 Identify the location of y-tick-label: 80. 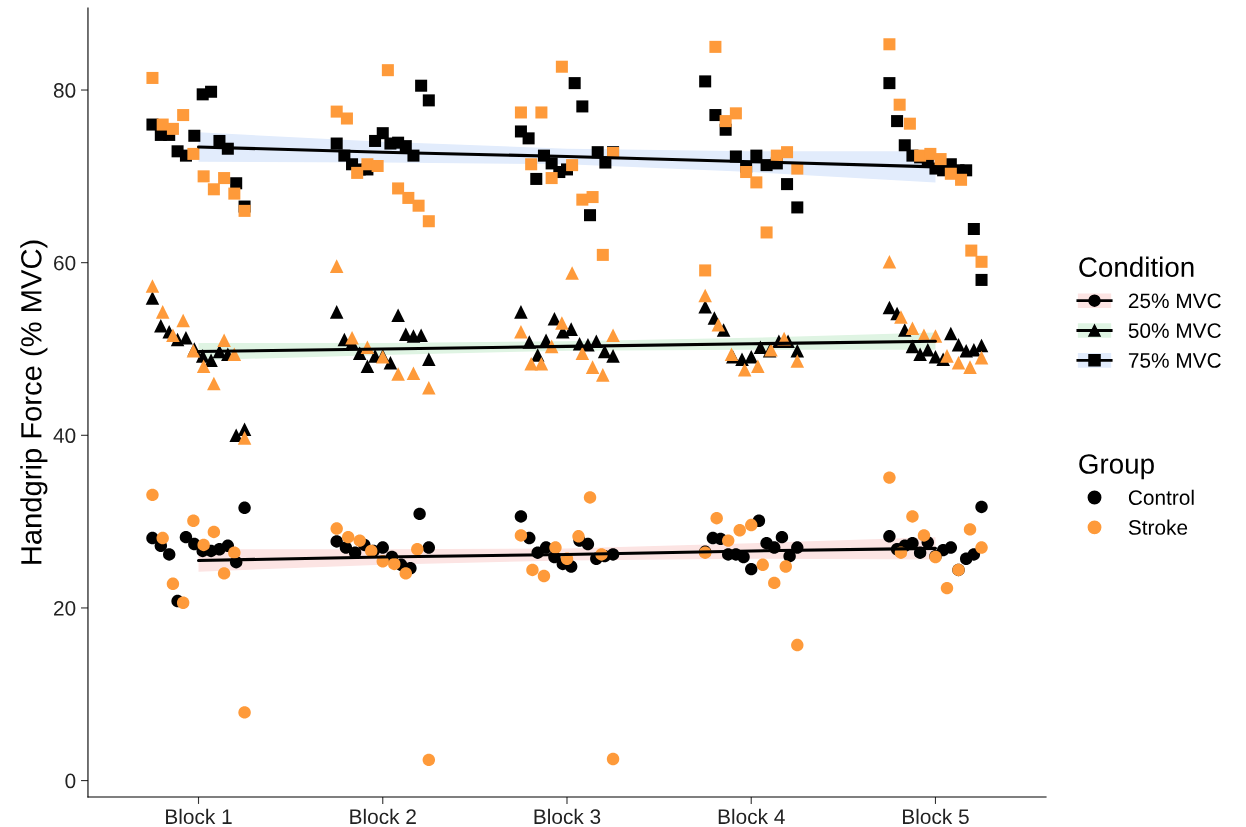
(64, 90).